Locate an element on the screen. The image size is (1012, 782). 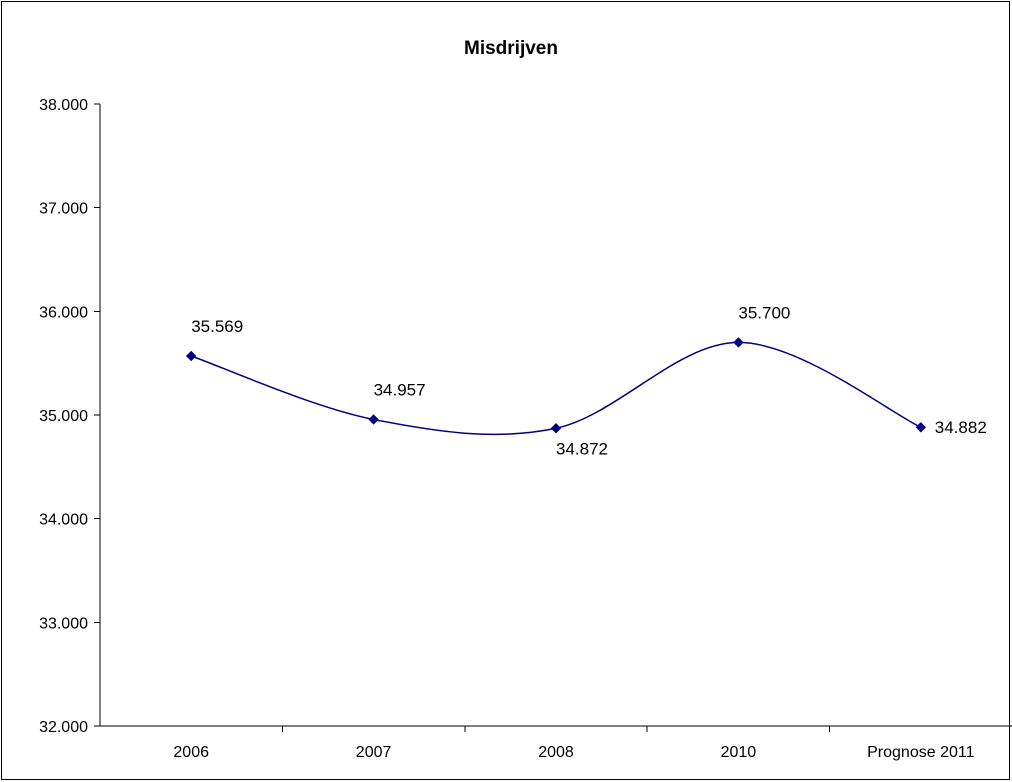
y-tick-label: 33.000 is located at coordinates (63, 623).